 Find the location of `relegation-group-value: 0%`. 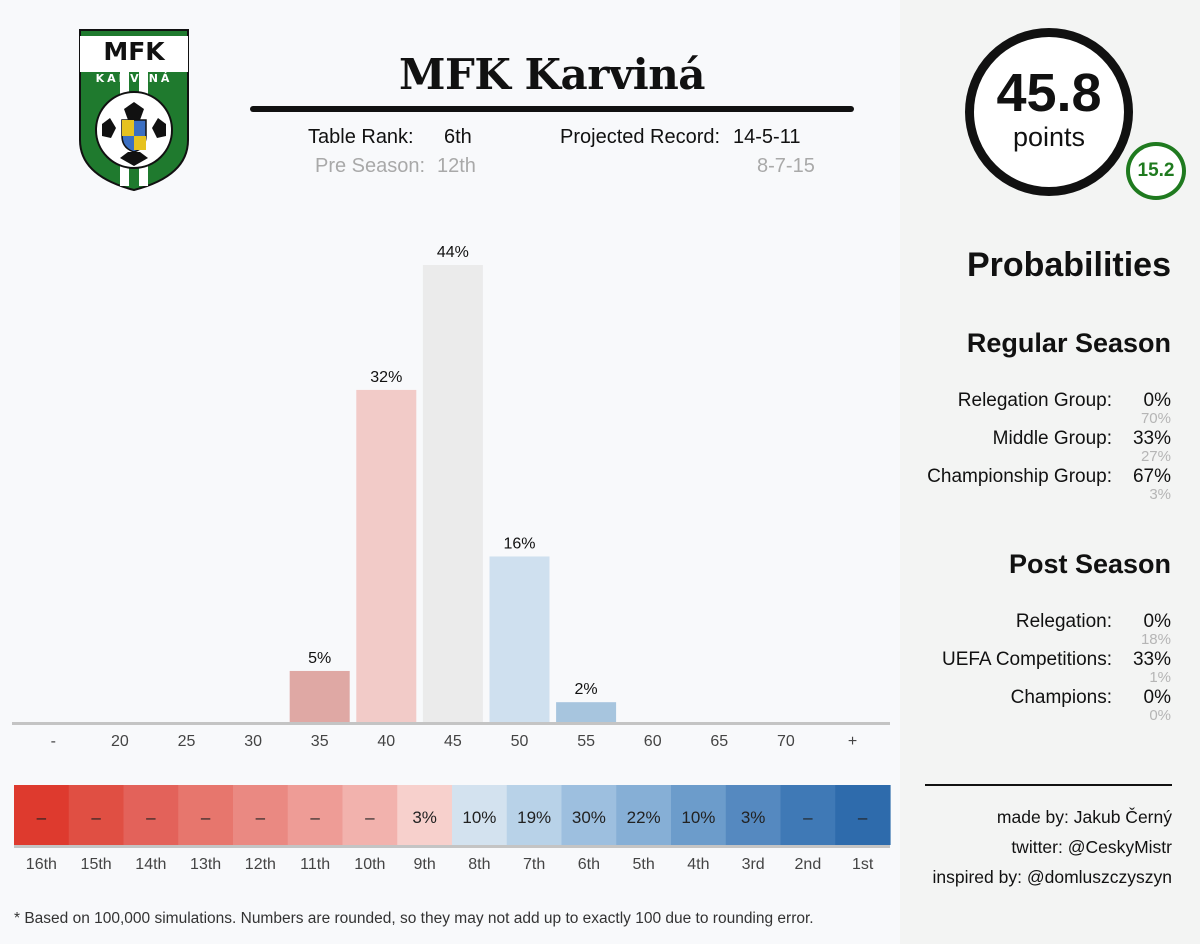

relegation-group-value: 0% is located at coordinates (1157, 400).